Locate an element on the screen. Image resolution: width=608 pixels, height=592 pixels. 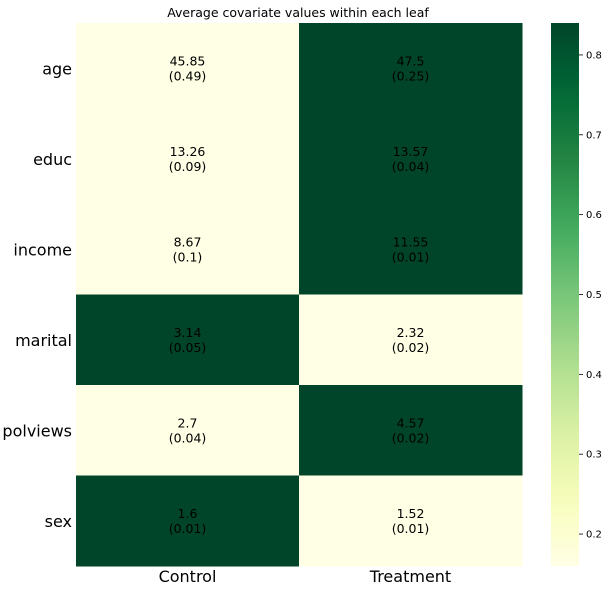
colorbar: 0.2 0.3 0.4 0.5 0.6 0.7 0.8 is located at coordinates (576, 294).